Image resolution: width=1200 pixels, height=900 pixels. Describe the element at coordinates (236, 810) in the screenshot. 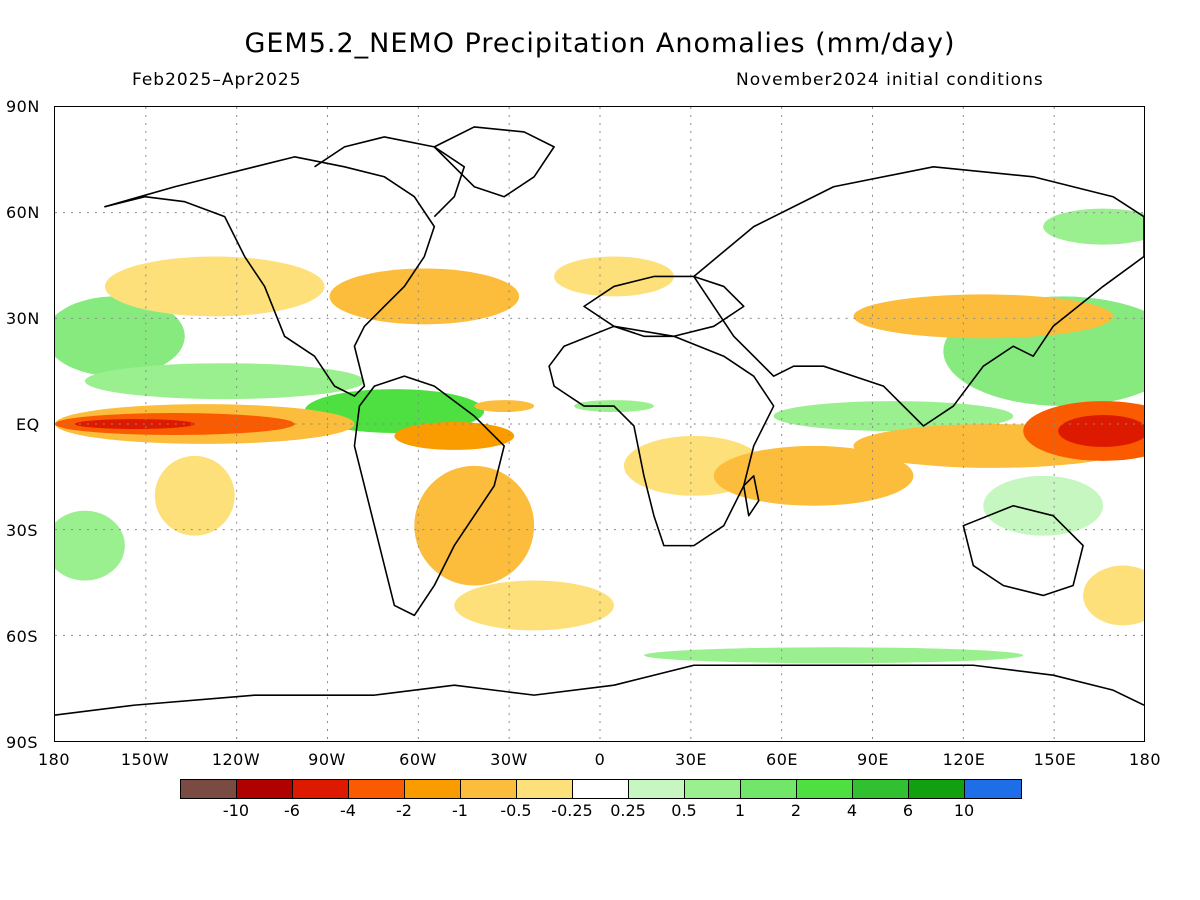

I see `colorbar-label: -10` at that location.